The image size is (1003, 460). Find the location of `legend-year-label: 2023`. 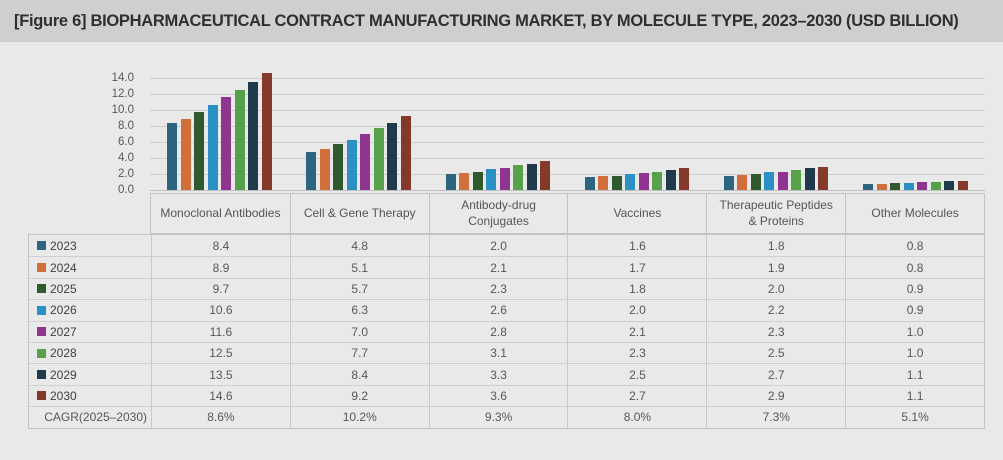

legend-year-label: 2023 is located at coordinates (63, 245).